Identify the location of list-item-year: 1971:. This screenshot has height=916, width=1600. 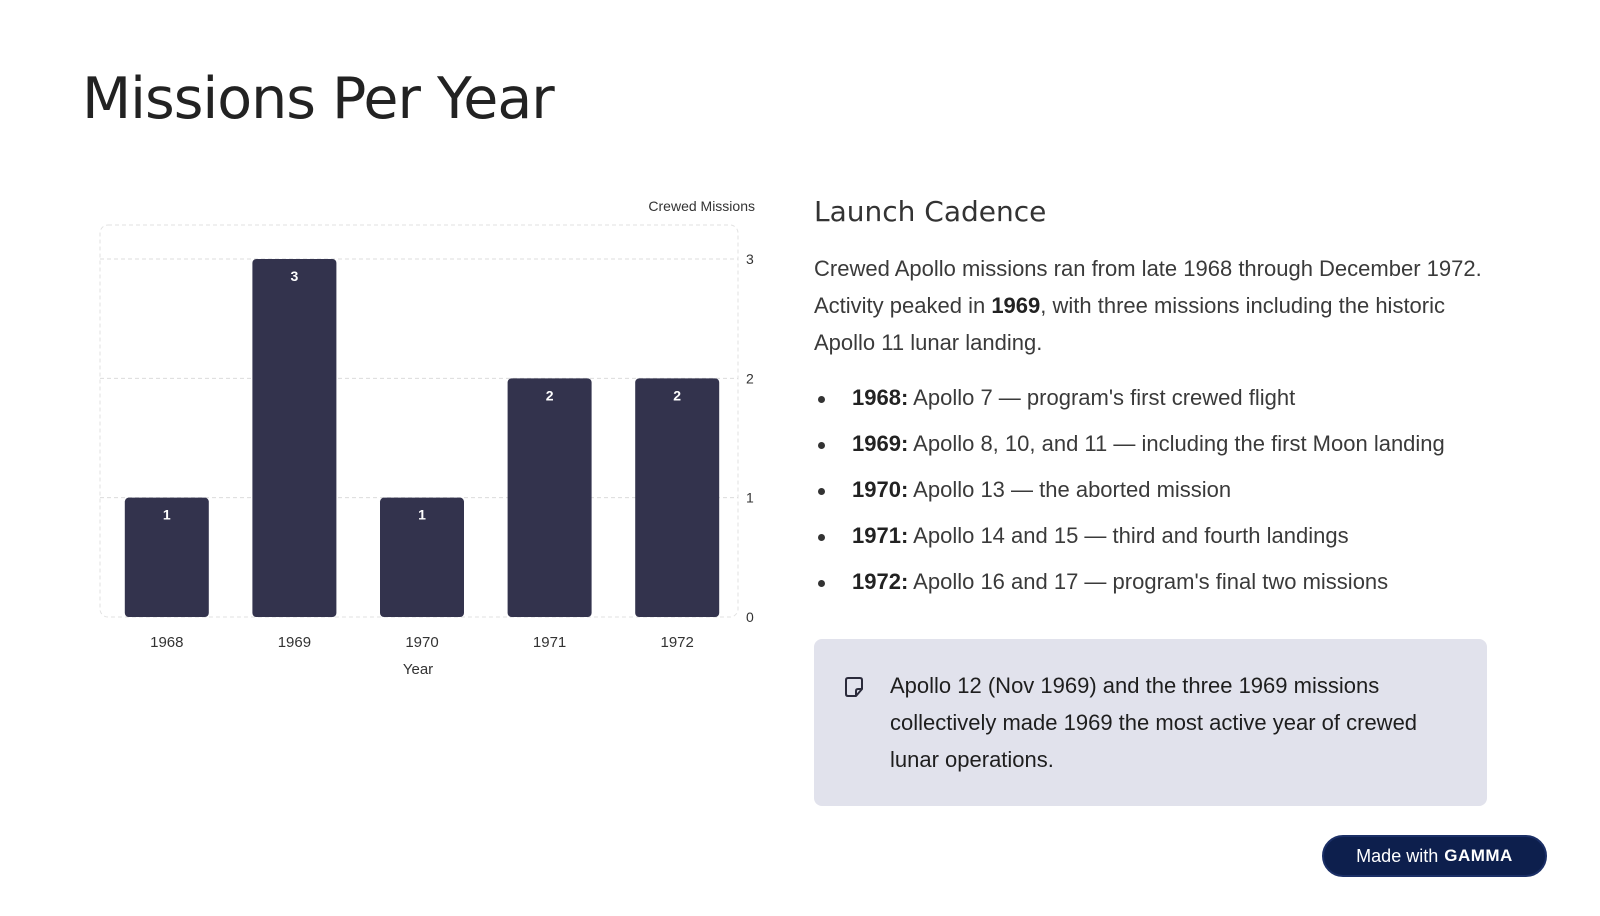
(880, 535).